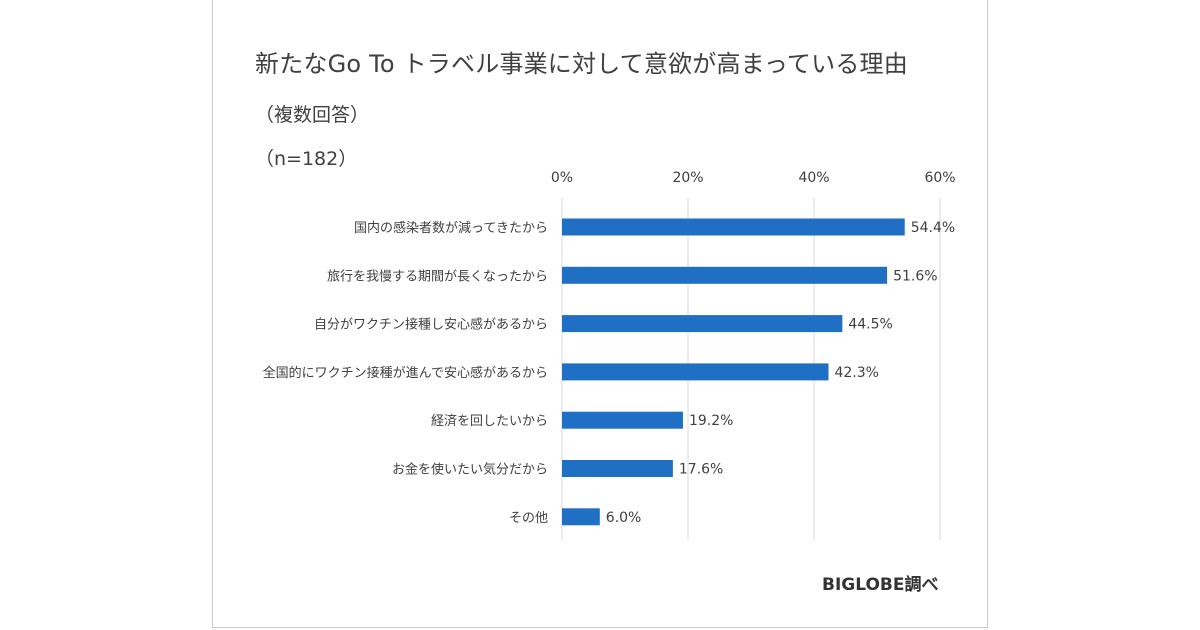 Image resolution: width=1200 pixels, height=630 pixels. Describe the element at coordinates (870, 325) in the screenshot. I see `value-label: 44.5%` at that location.